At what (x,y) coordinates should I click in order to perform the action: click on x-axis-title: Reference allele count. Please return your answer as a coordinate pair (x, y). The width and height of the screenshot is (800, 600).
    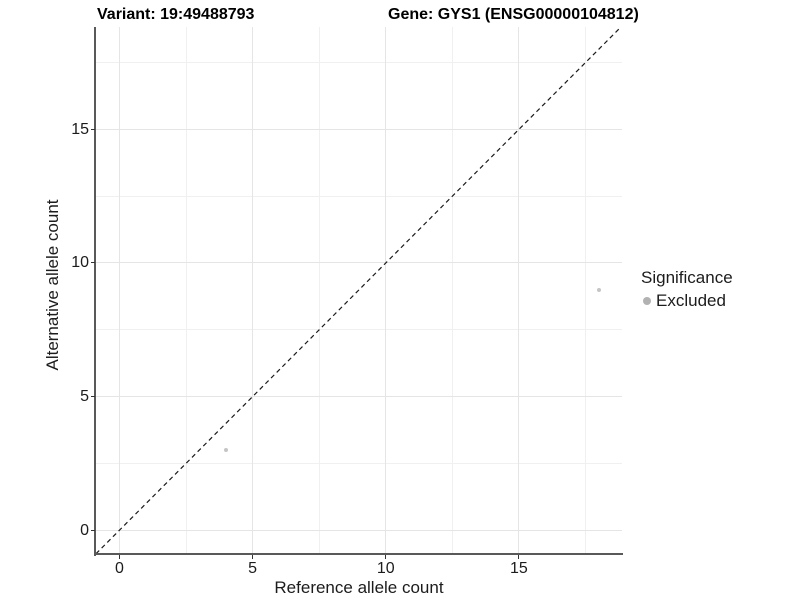
    Looking at the image, I should click on (359, 587).